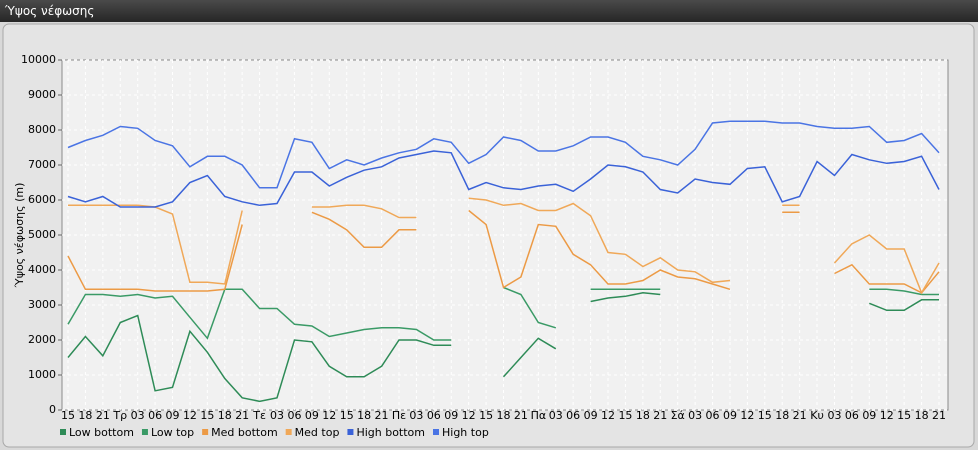 The height and width of the screenshot is (450, 978). Describe the element at coordinates (119, 415) in the screenshot. I see `x-tick-label: Τρ` at that location.